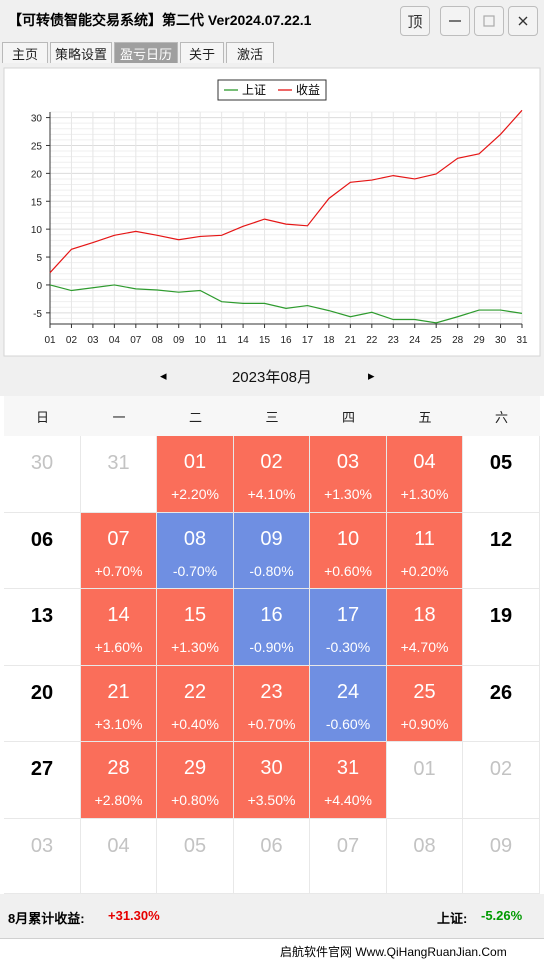  Describe the element at coordinates (37, 314) in the screenshot. I see `y-tick-label: -5` at that location.